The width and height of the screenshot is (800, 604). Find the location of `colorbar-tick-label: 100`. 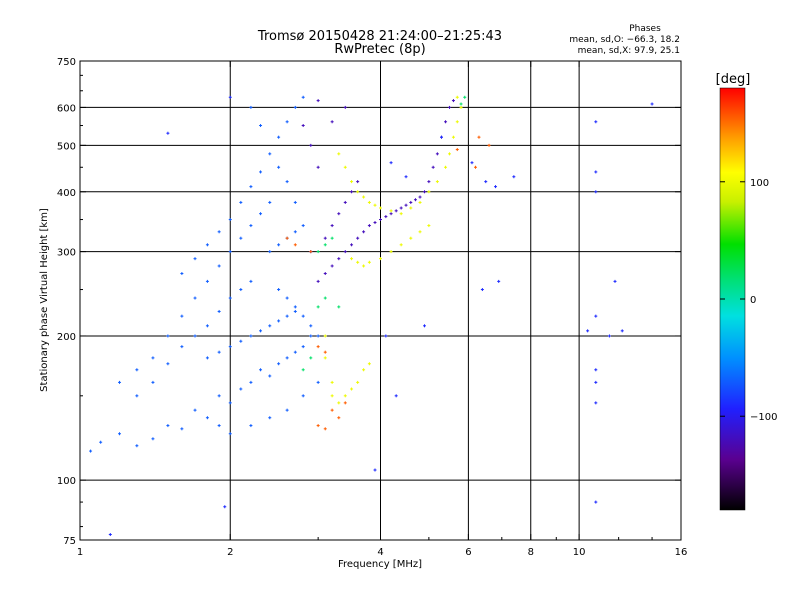

colorbar-tick-label: 100 is located at coordinates (759, 183).